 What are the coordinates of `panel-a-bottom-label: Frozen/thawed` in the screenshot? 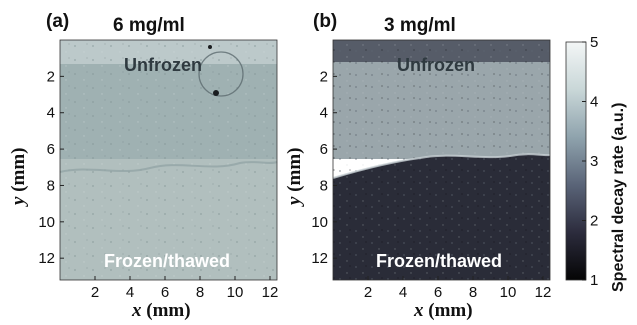 It's located at (167, 261).